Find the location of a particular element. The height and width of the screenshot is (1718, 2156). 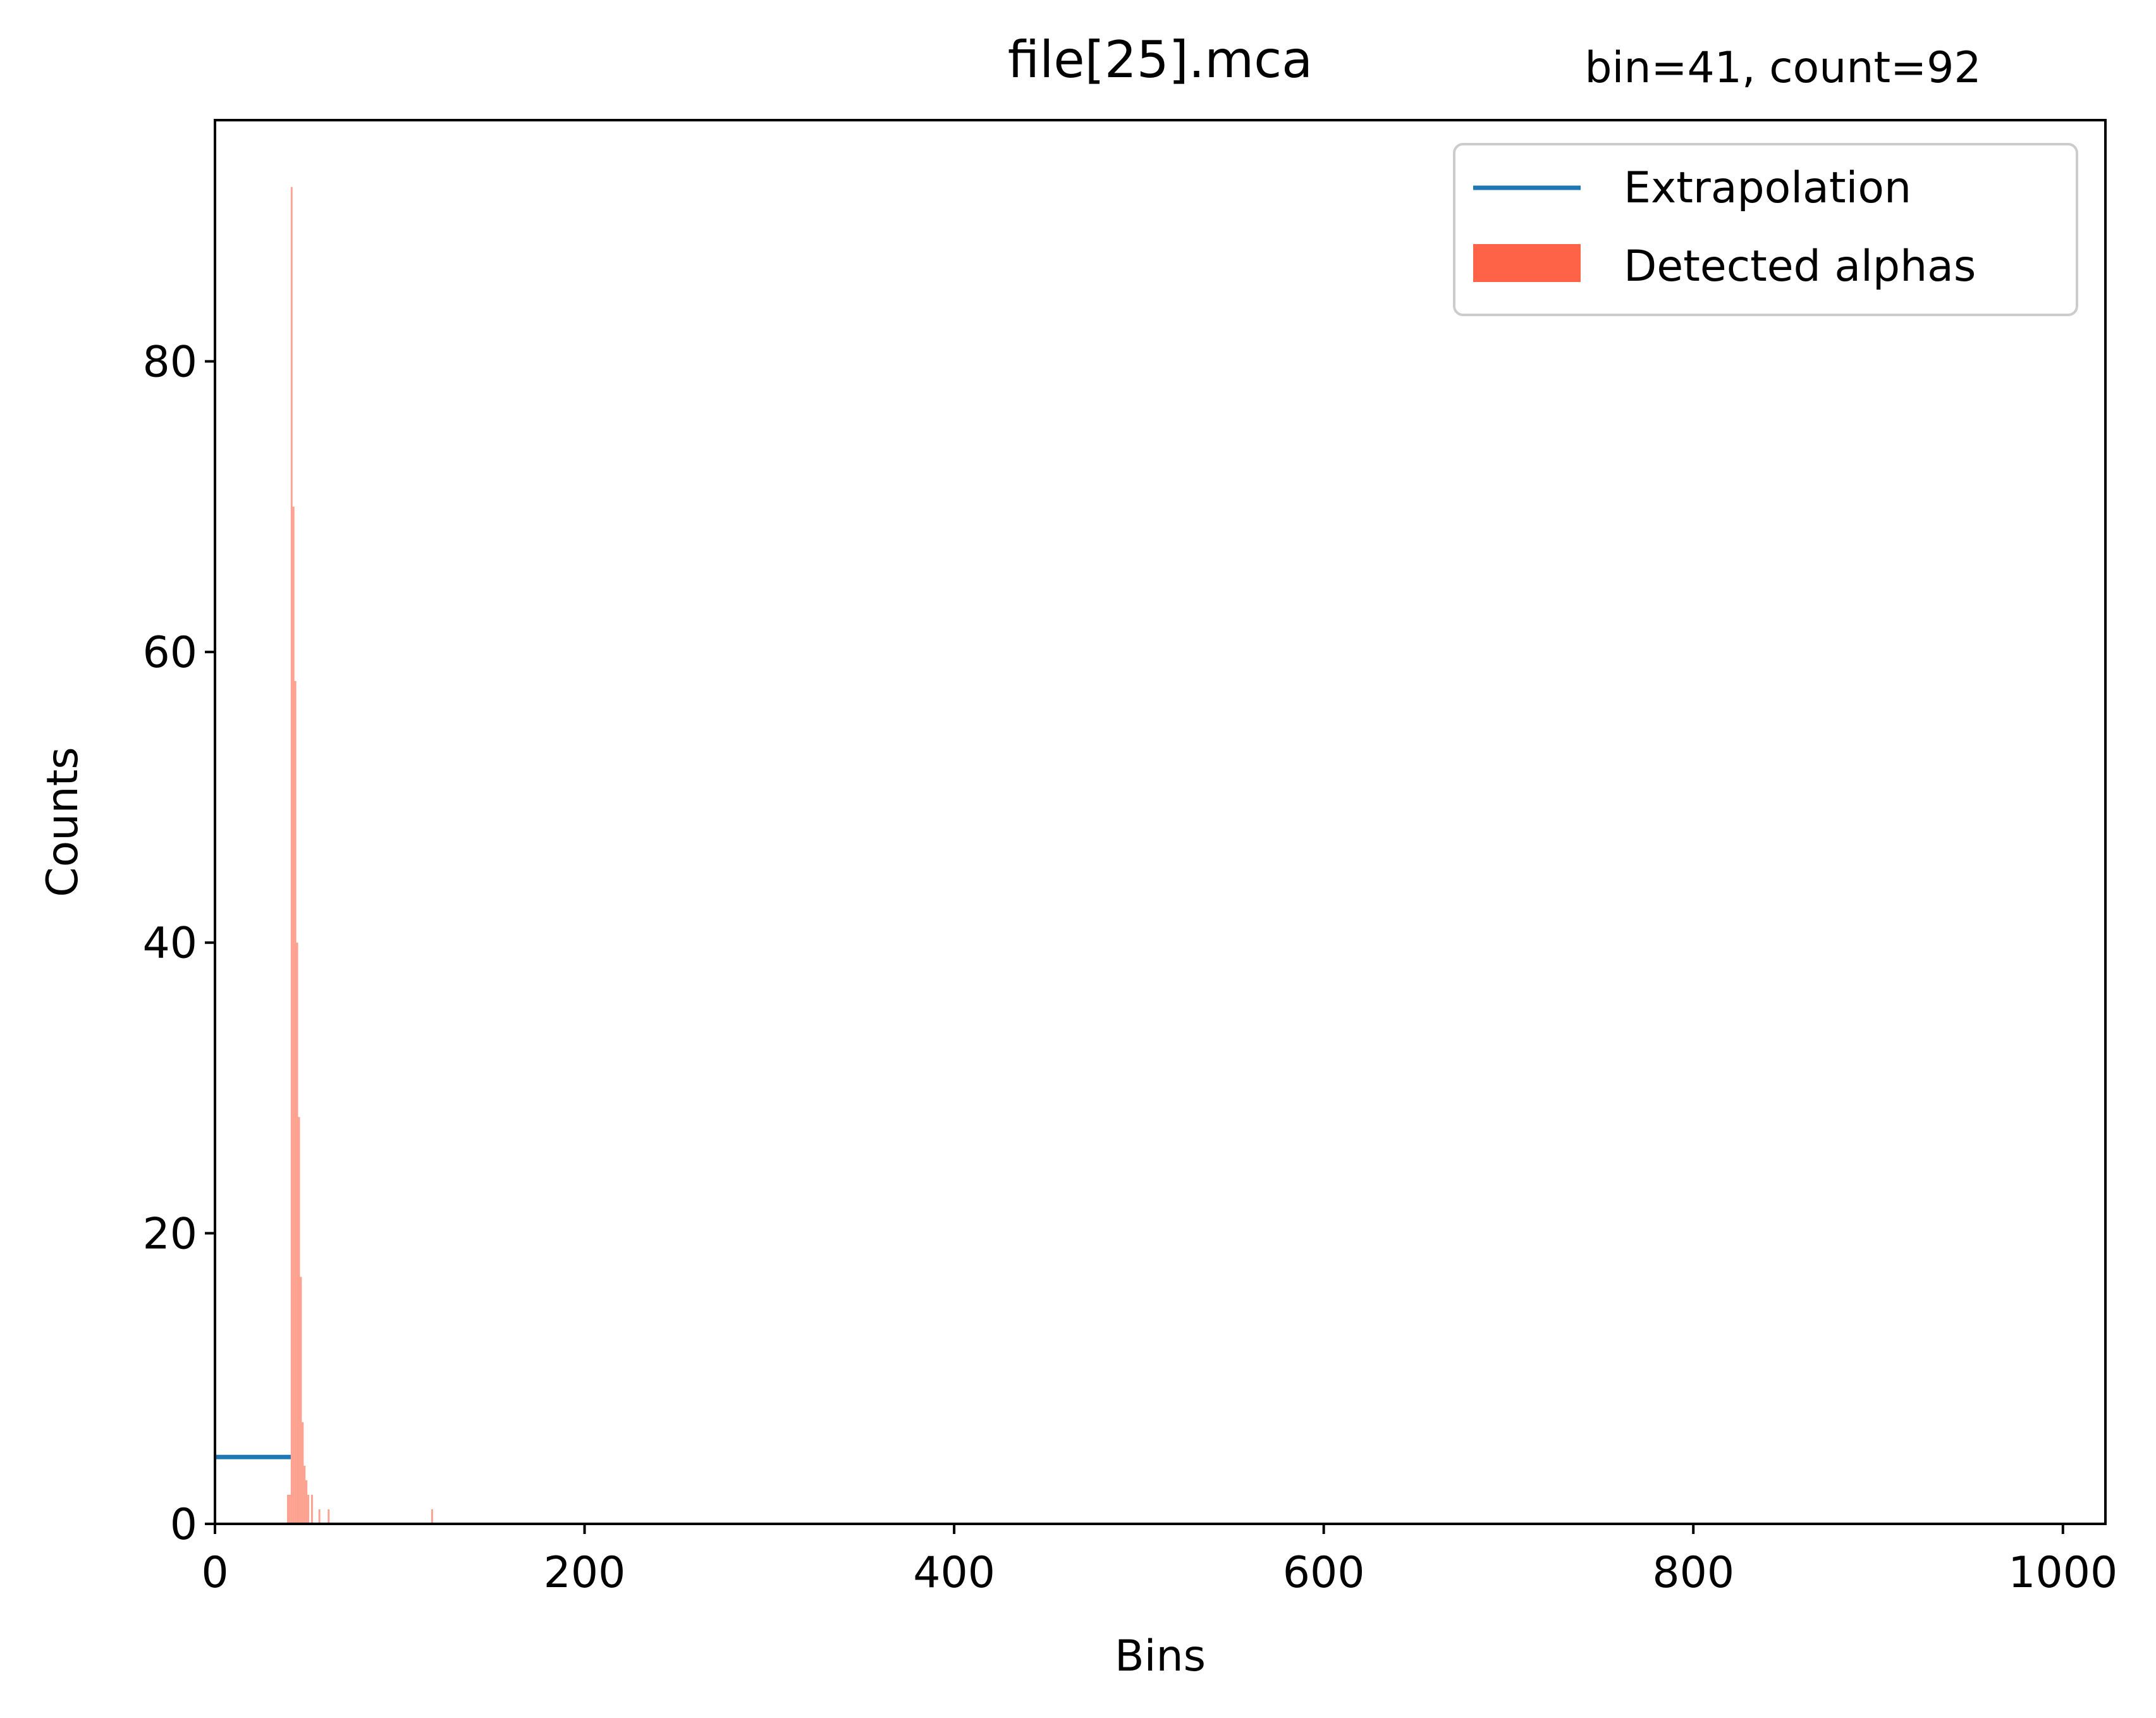

x-tick-label-800: 800 is located at coordinates (1693, 1573).